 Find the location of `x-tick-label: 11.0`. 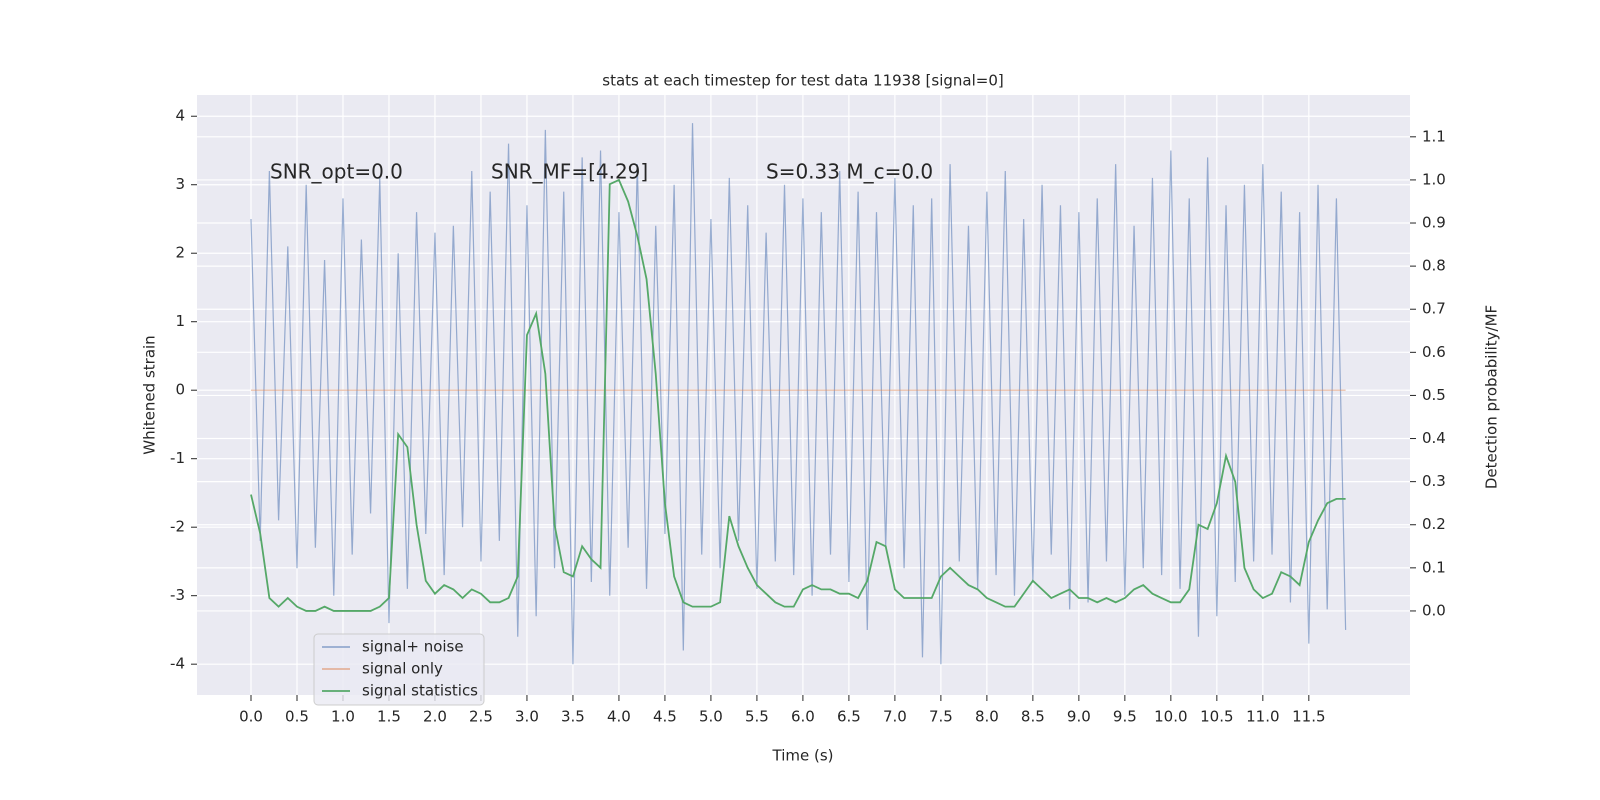

x-tick-label: 11.0 is located at coordinates (1262, 717).